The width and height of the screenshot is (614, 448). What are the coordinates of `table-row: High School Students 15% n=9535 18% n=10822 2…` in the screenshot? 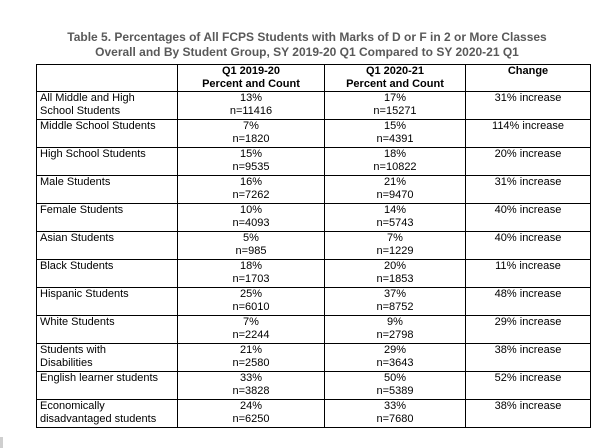 It's located at (313, 161).